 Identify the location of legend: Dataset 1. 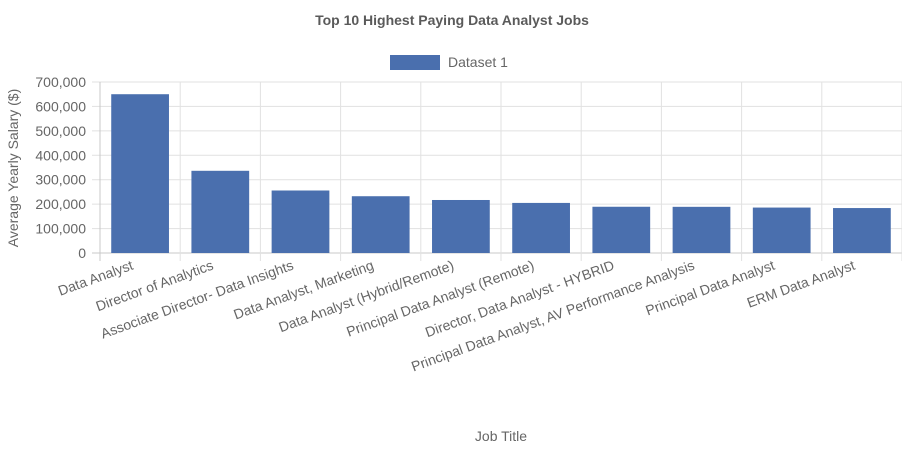
(449, 62).